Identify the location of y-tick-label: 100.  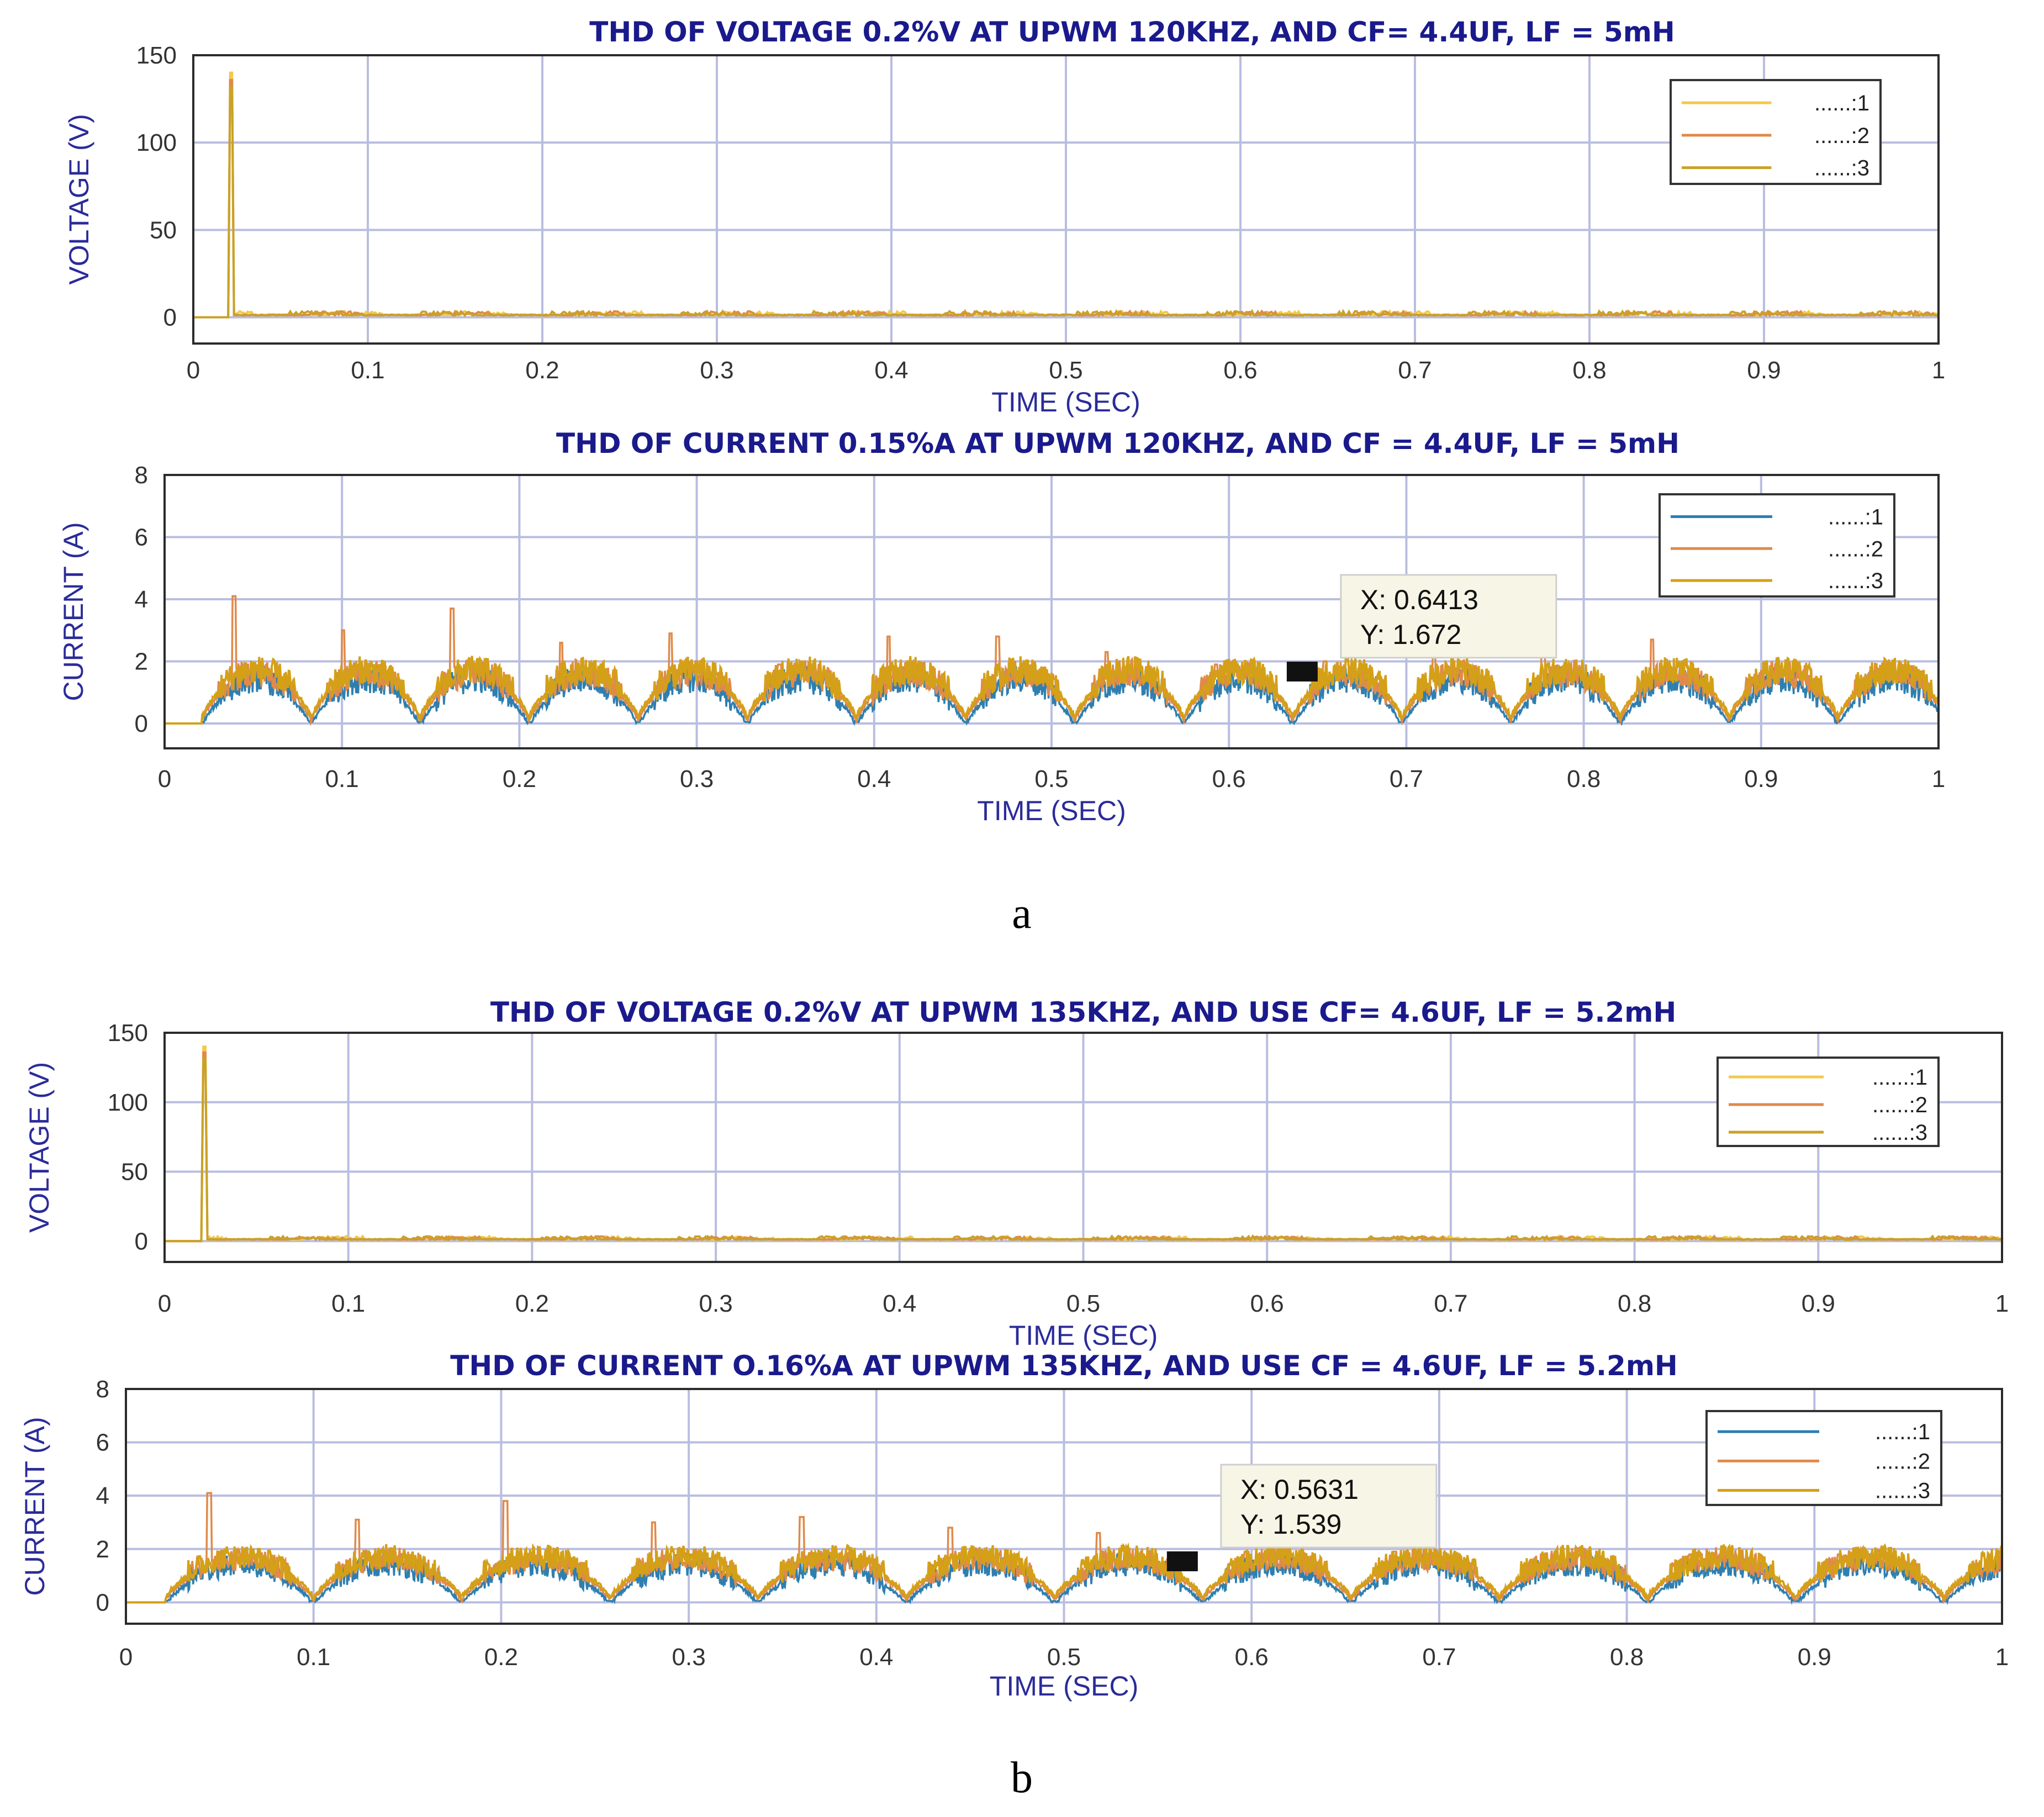
(128, 1102).